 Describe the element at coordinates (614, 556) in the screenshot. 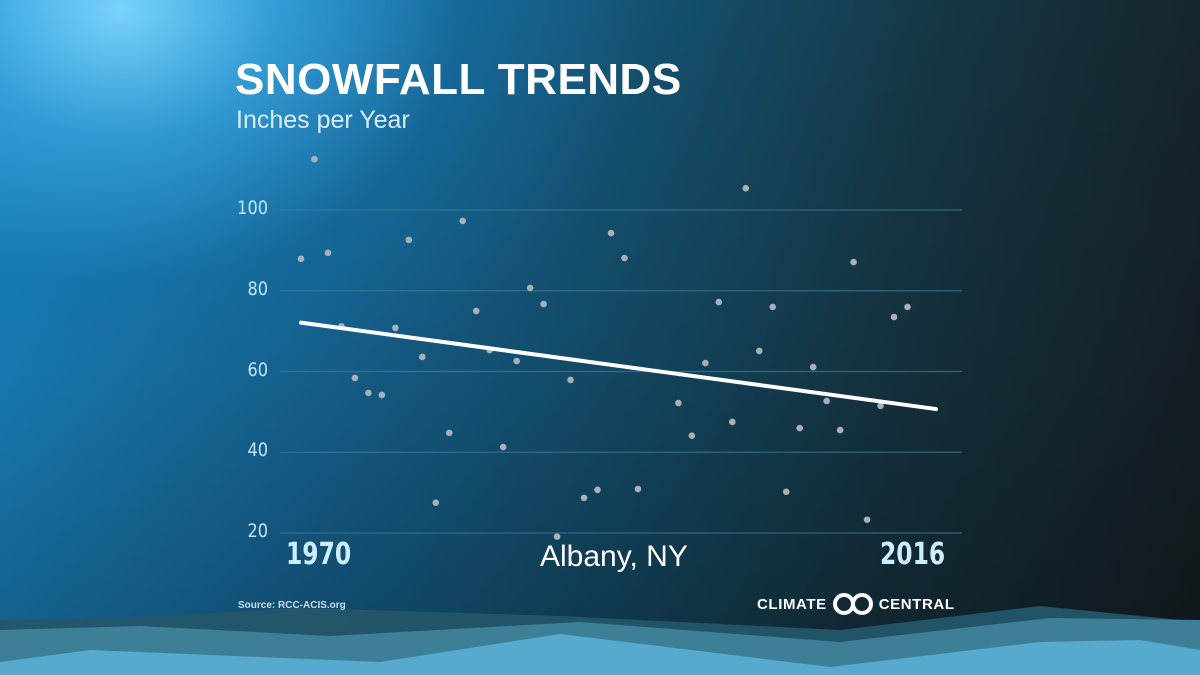

I see `location-label: Albany, NY` at that location.